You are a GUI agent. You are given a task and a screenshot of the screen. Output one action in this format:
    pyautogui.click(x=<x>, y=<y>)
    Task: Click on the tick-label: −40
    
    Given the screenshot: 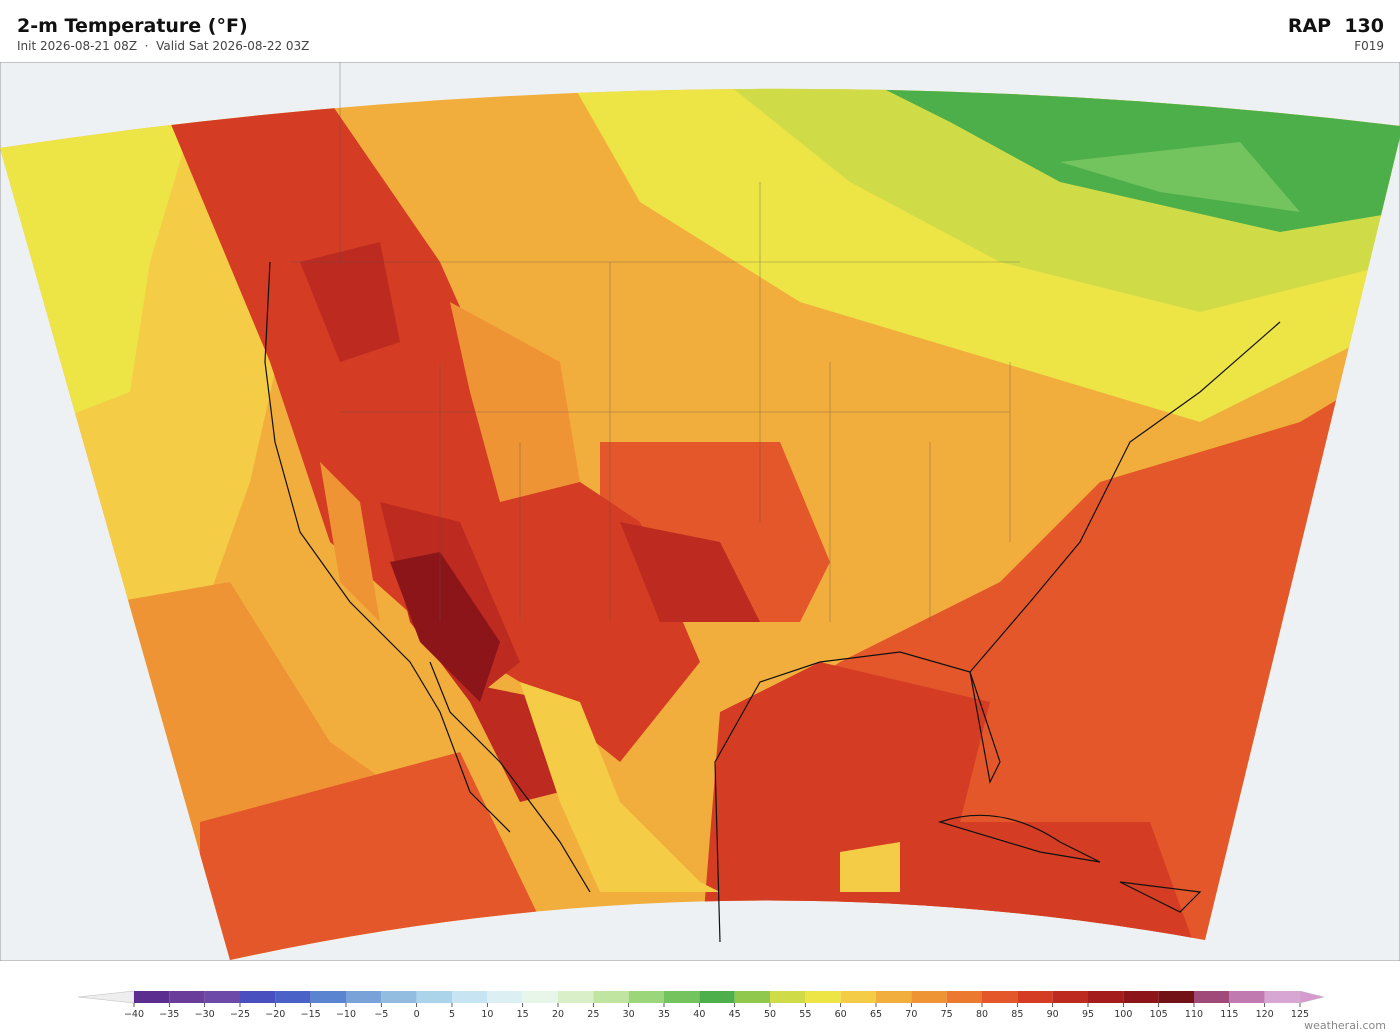 What is the action you would take?
    pyautogui.click(x=134, y=1014)
    